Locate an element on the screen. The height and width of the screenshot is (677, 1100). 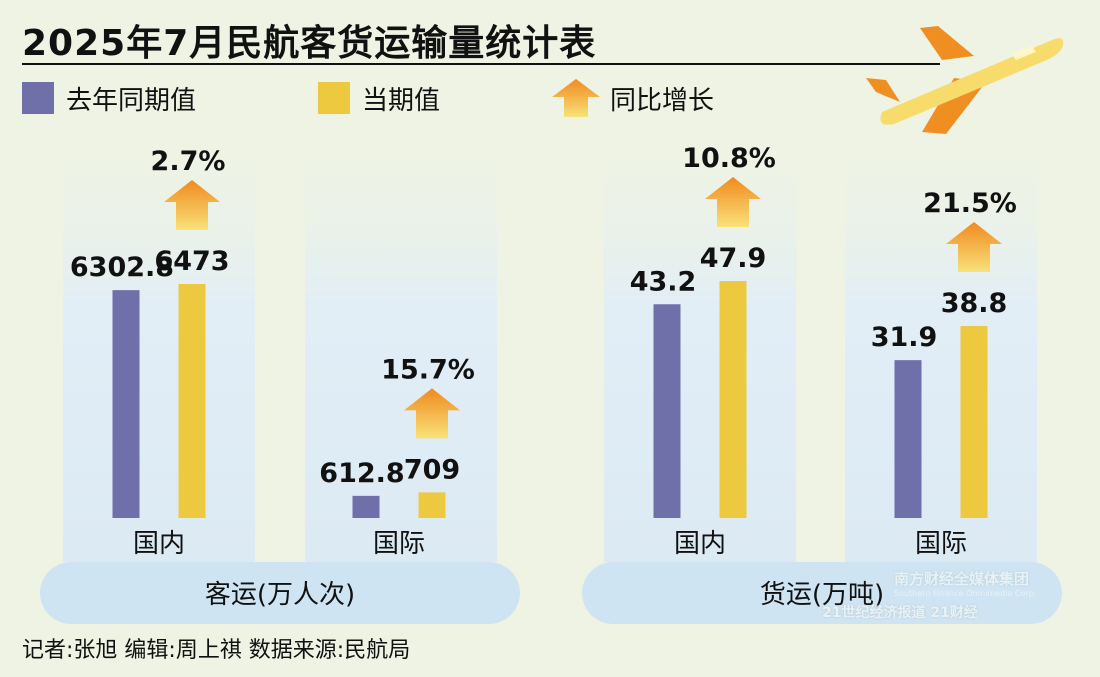
watermark-line-2: Southern Finance Omnimedia Corp. is located at coordinates (965, 593).